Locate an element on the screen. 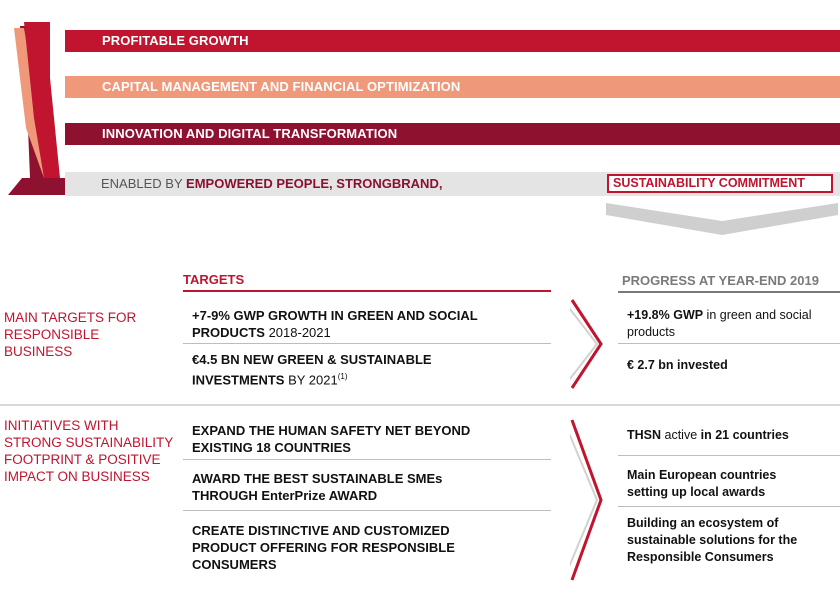  enabled-by-bold: EMPOWERED PEOPLE, STRONGBRAND, is located at coordinates (314, 183).